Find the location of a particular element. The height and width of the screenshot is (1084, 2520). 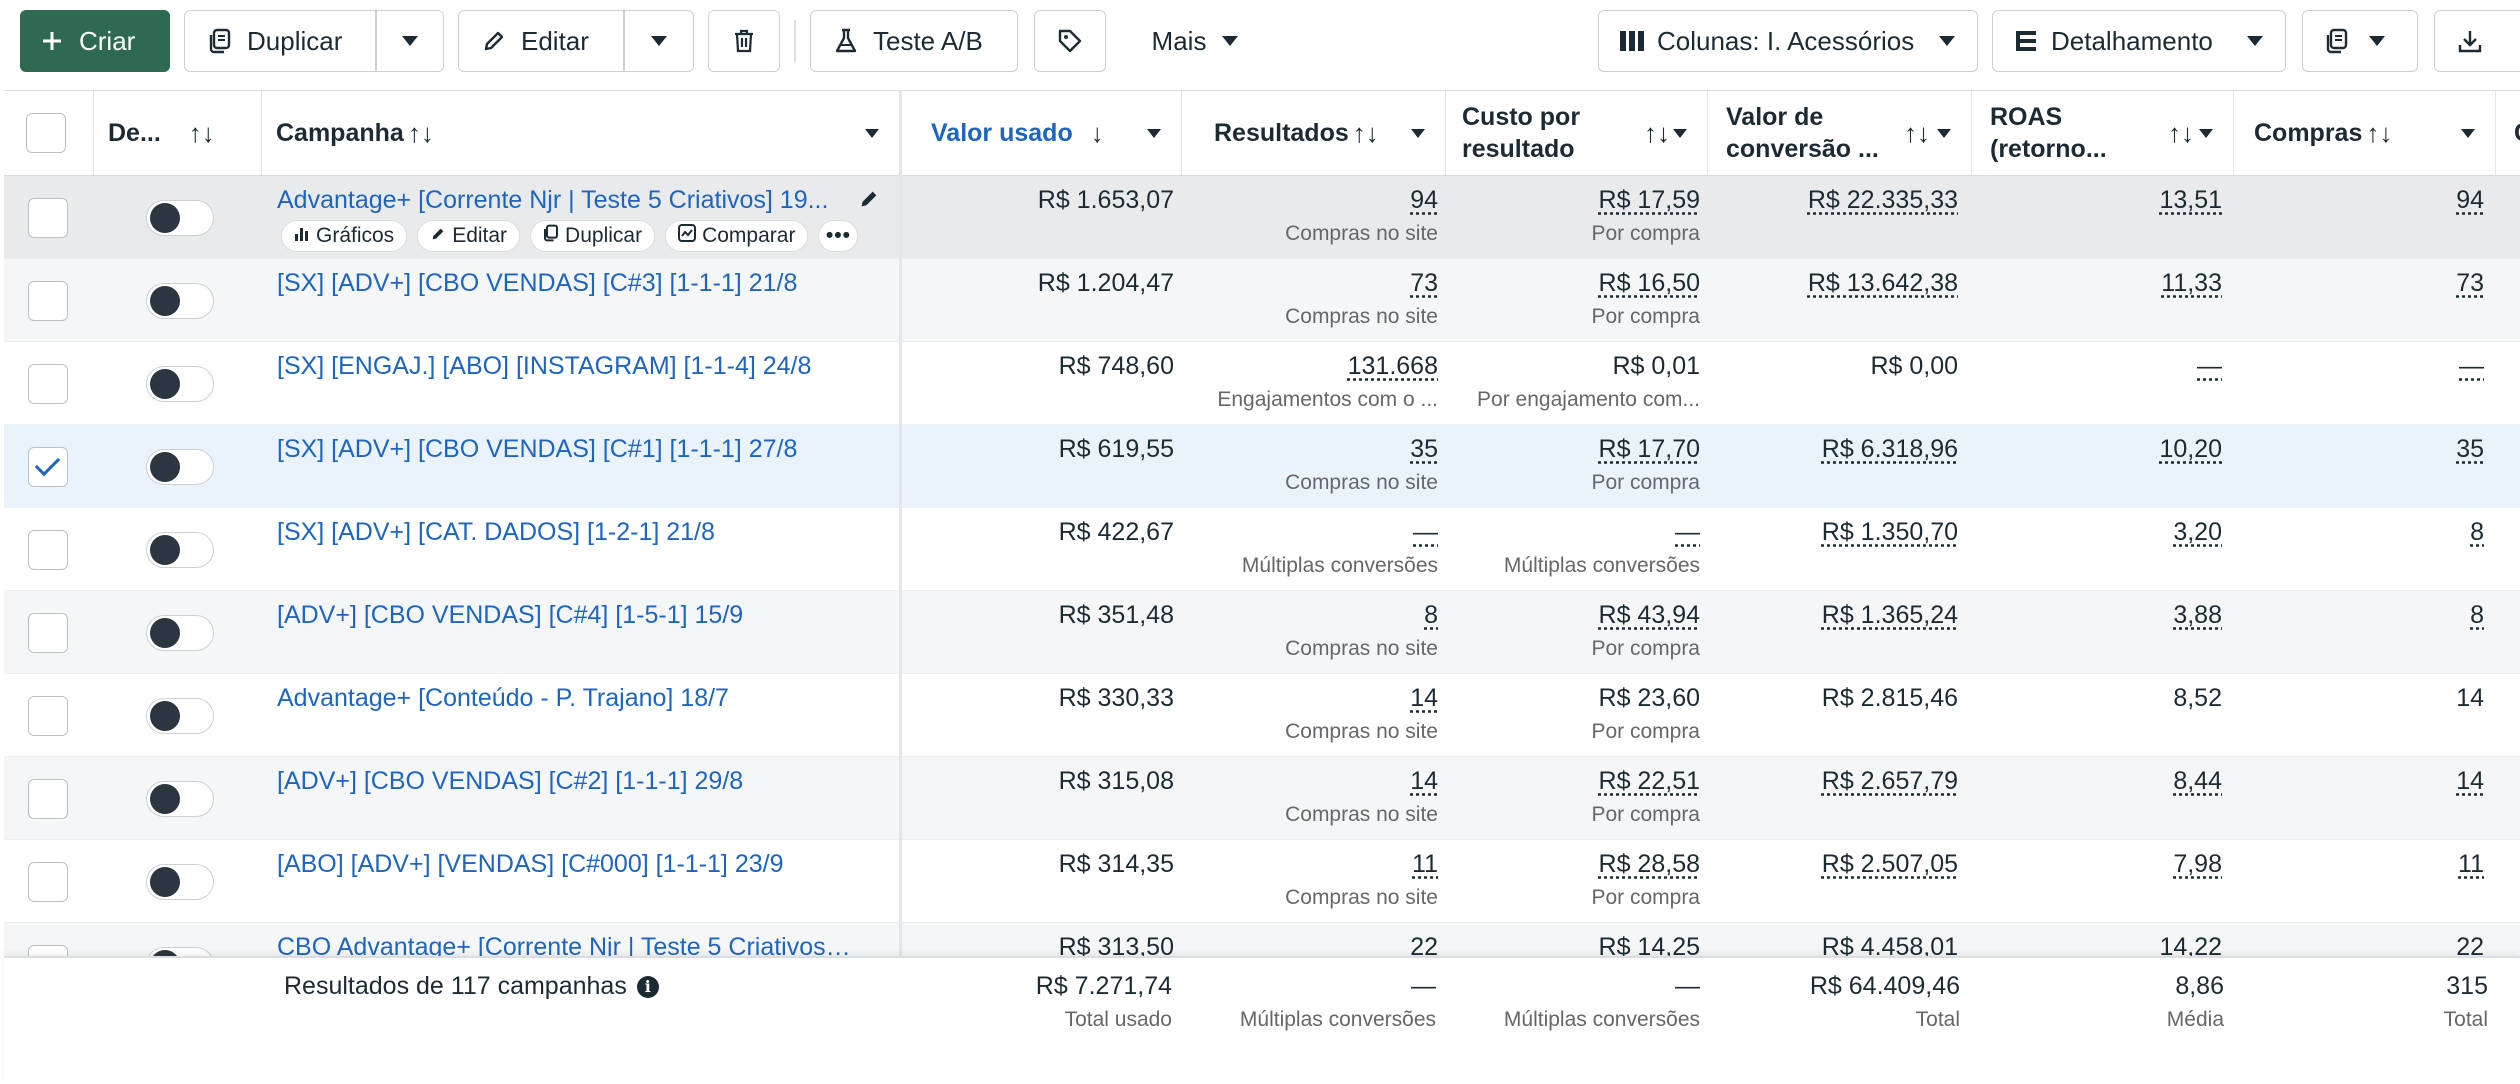

duplicate-button: Duplicar is located at coordinates (280, 41).